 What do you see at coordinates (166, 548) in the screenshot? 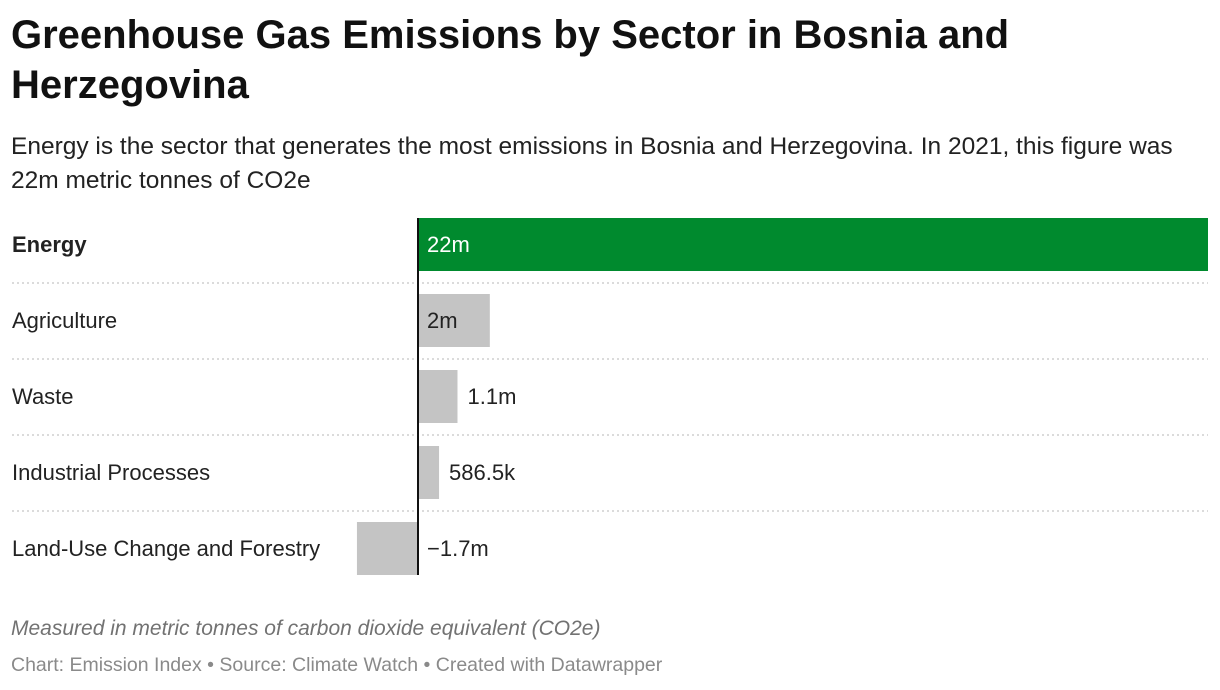
I see `row-label: Land-Use Change and Forestry` at bounding box center [166, 548].